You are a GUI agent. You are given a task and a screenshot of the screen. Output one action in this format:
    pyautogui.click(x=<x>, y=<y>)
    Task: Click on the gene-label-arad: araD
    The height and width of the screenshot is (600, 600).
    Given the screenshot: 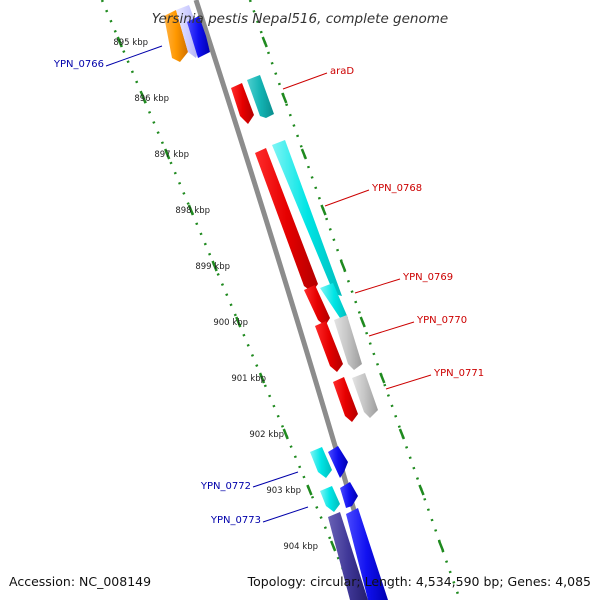 What is the action you would take?
    pyautogui.click(x=342, y=71)
    